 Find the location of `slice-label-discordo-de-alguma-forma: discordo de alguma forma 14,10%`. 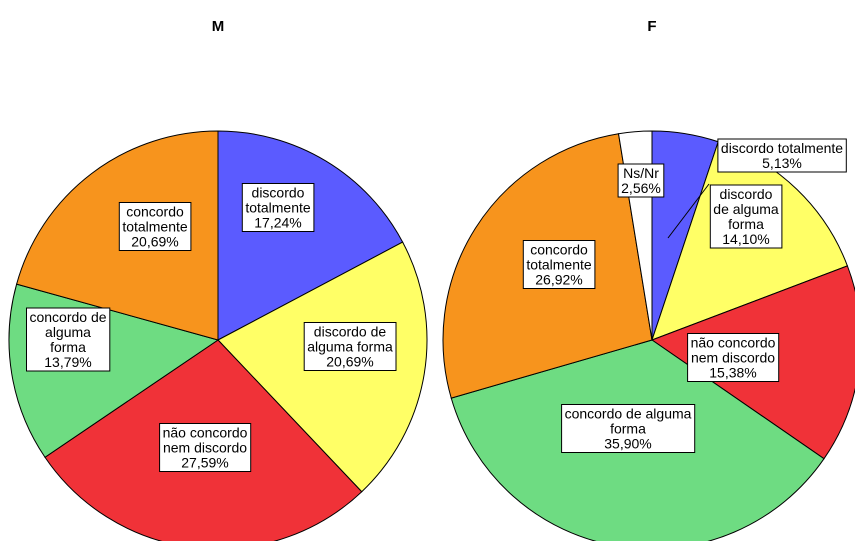

slice-label-discordo-de-alguma-forma: discordo de alguma forma 14,10% is located at coordinates (746, 216).